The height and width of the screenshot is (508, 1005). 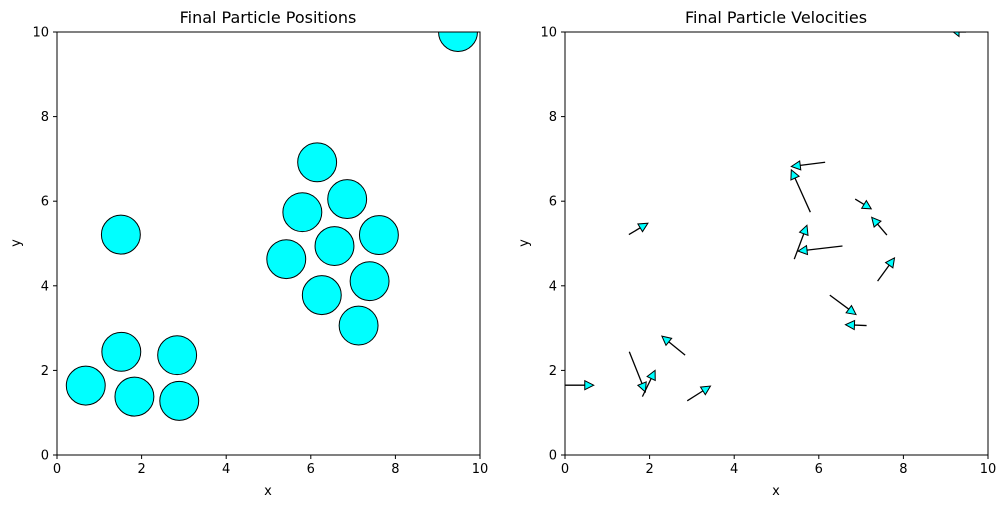 I want to click on velocities-y-tick-label: 4, so click(x=553, y=286).